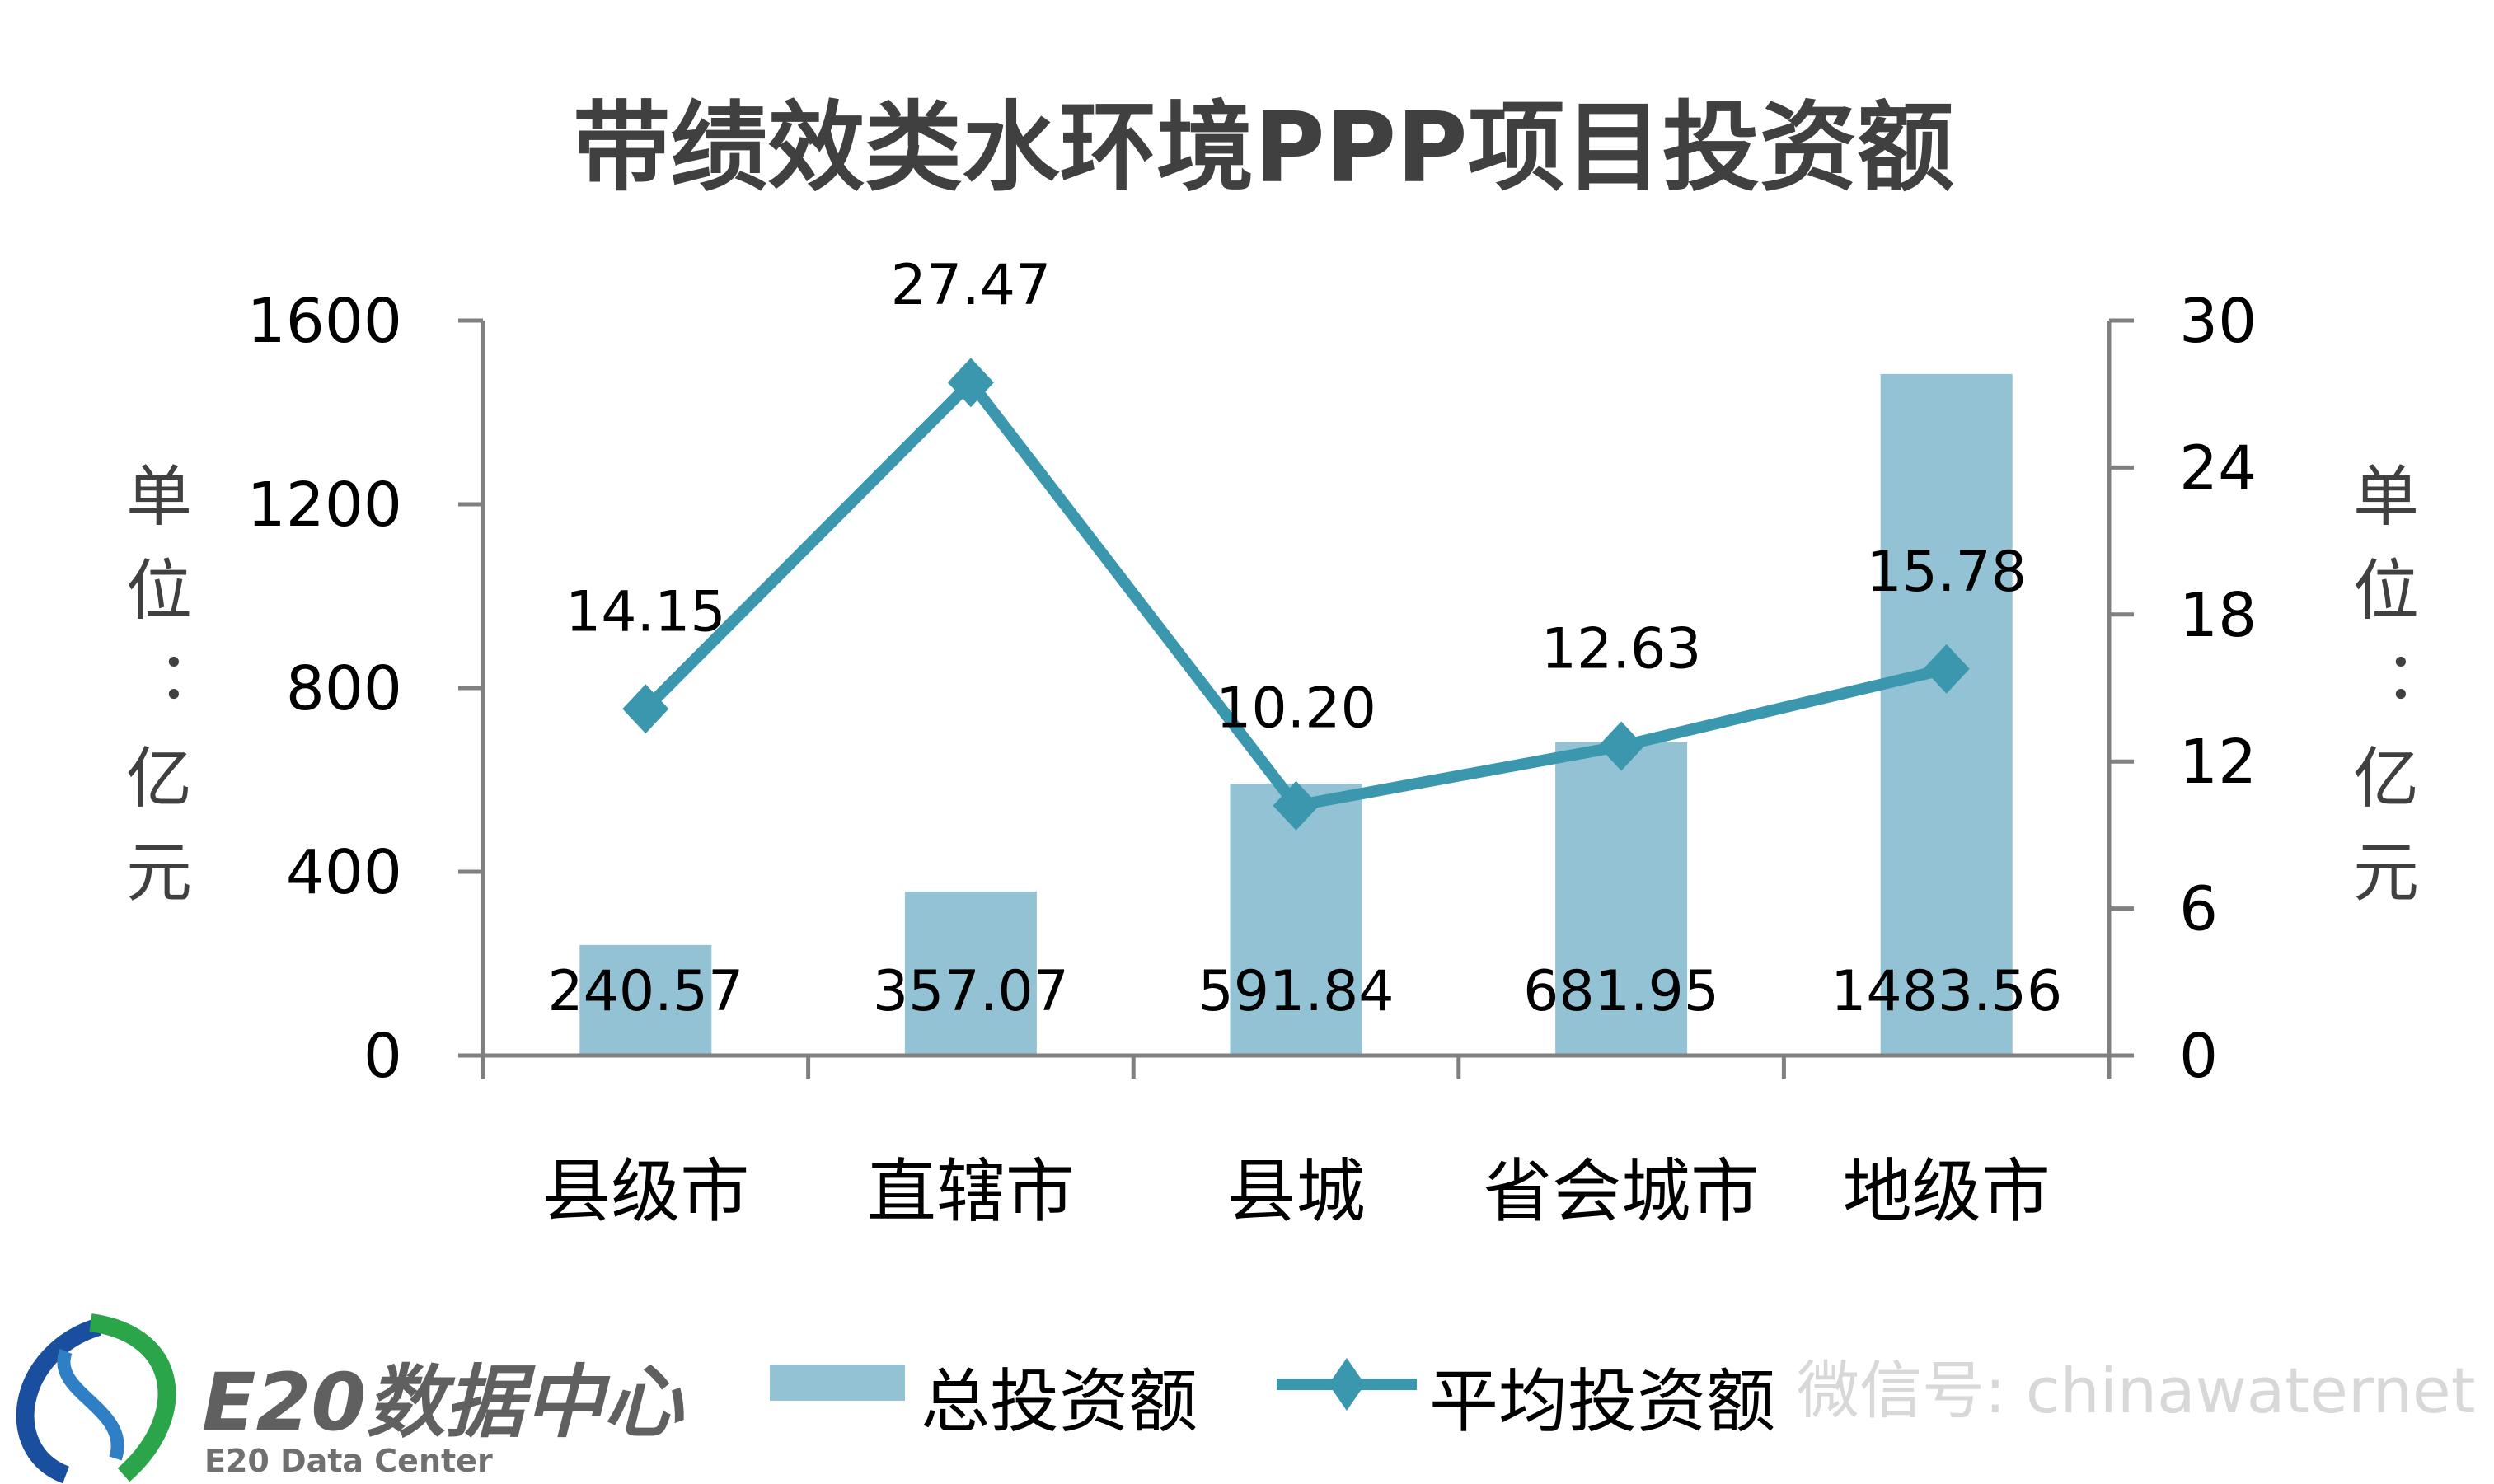 The width and height of the screenshot is (2494, 1484). Describe the element at coordinates (2218, 616) in the screenshot. I see `right-tick-label: 18` at that location.